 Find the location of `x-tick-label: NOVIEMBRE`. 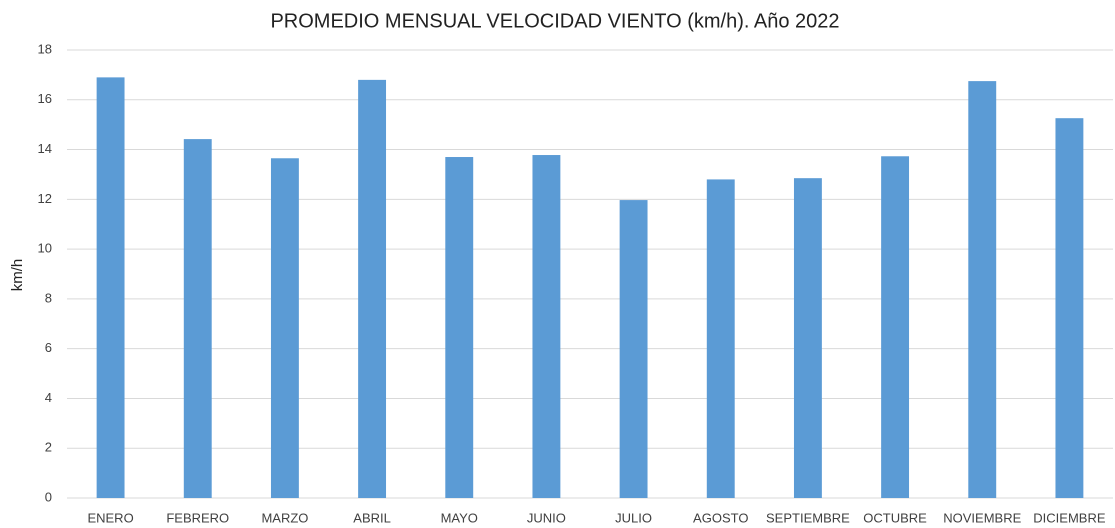

x-tick-label: NOVIEMBRE is located at coordinates (982, 517).